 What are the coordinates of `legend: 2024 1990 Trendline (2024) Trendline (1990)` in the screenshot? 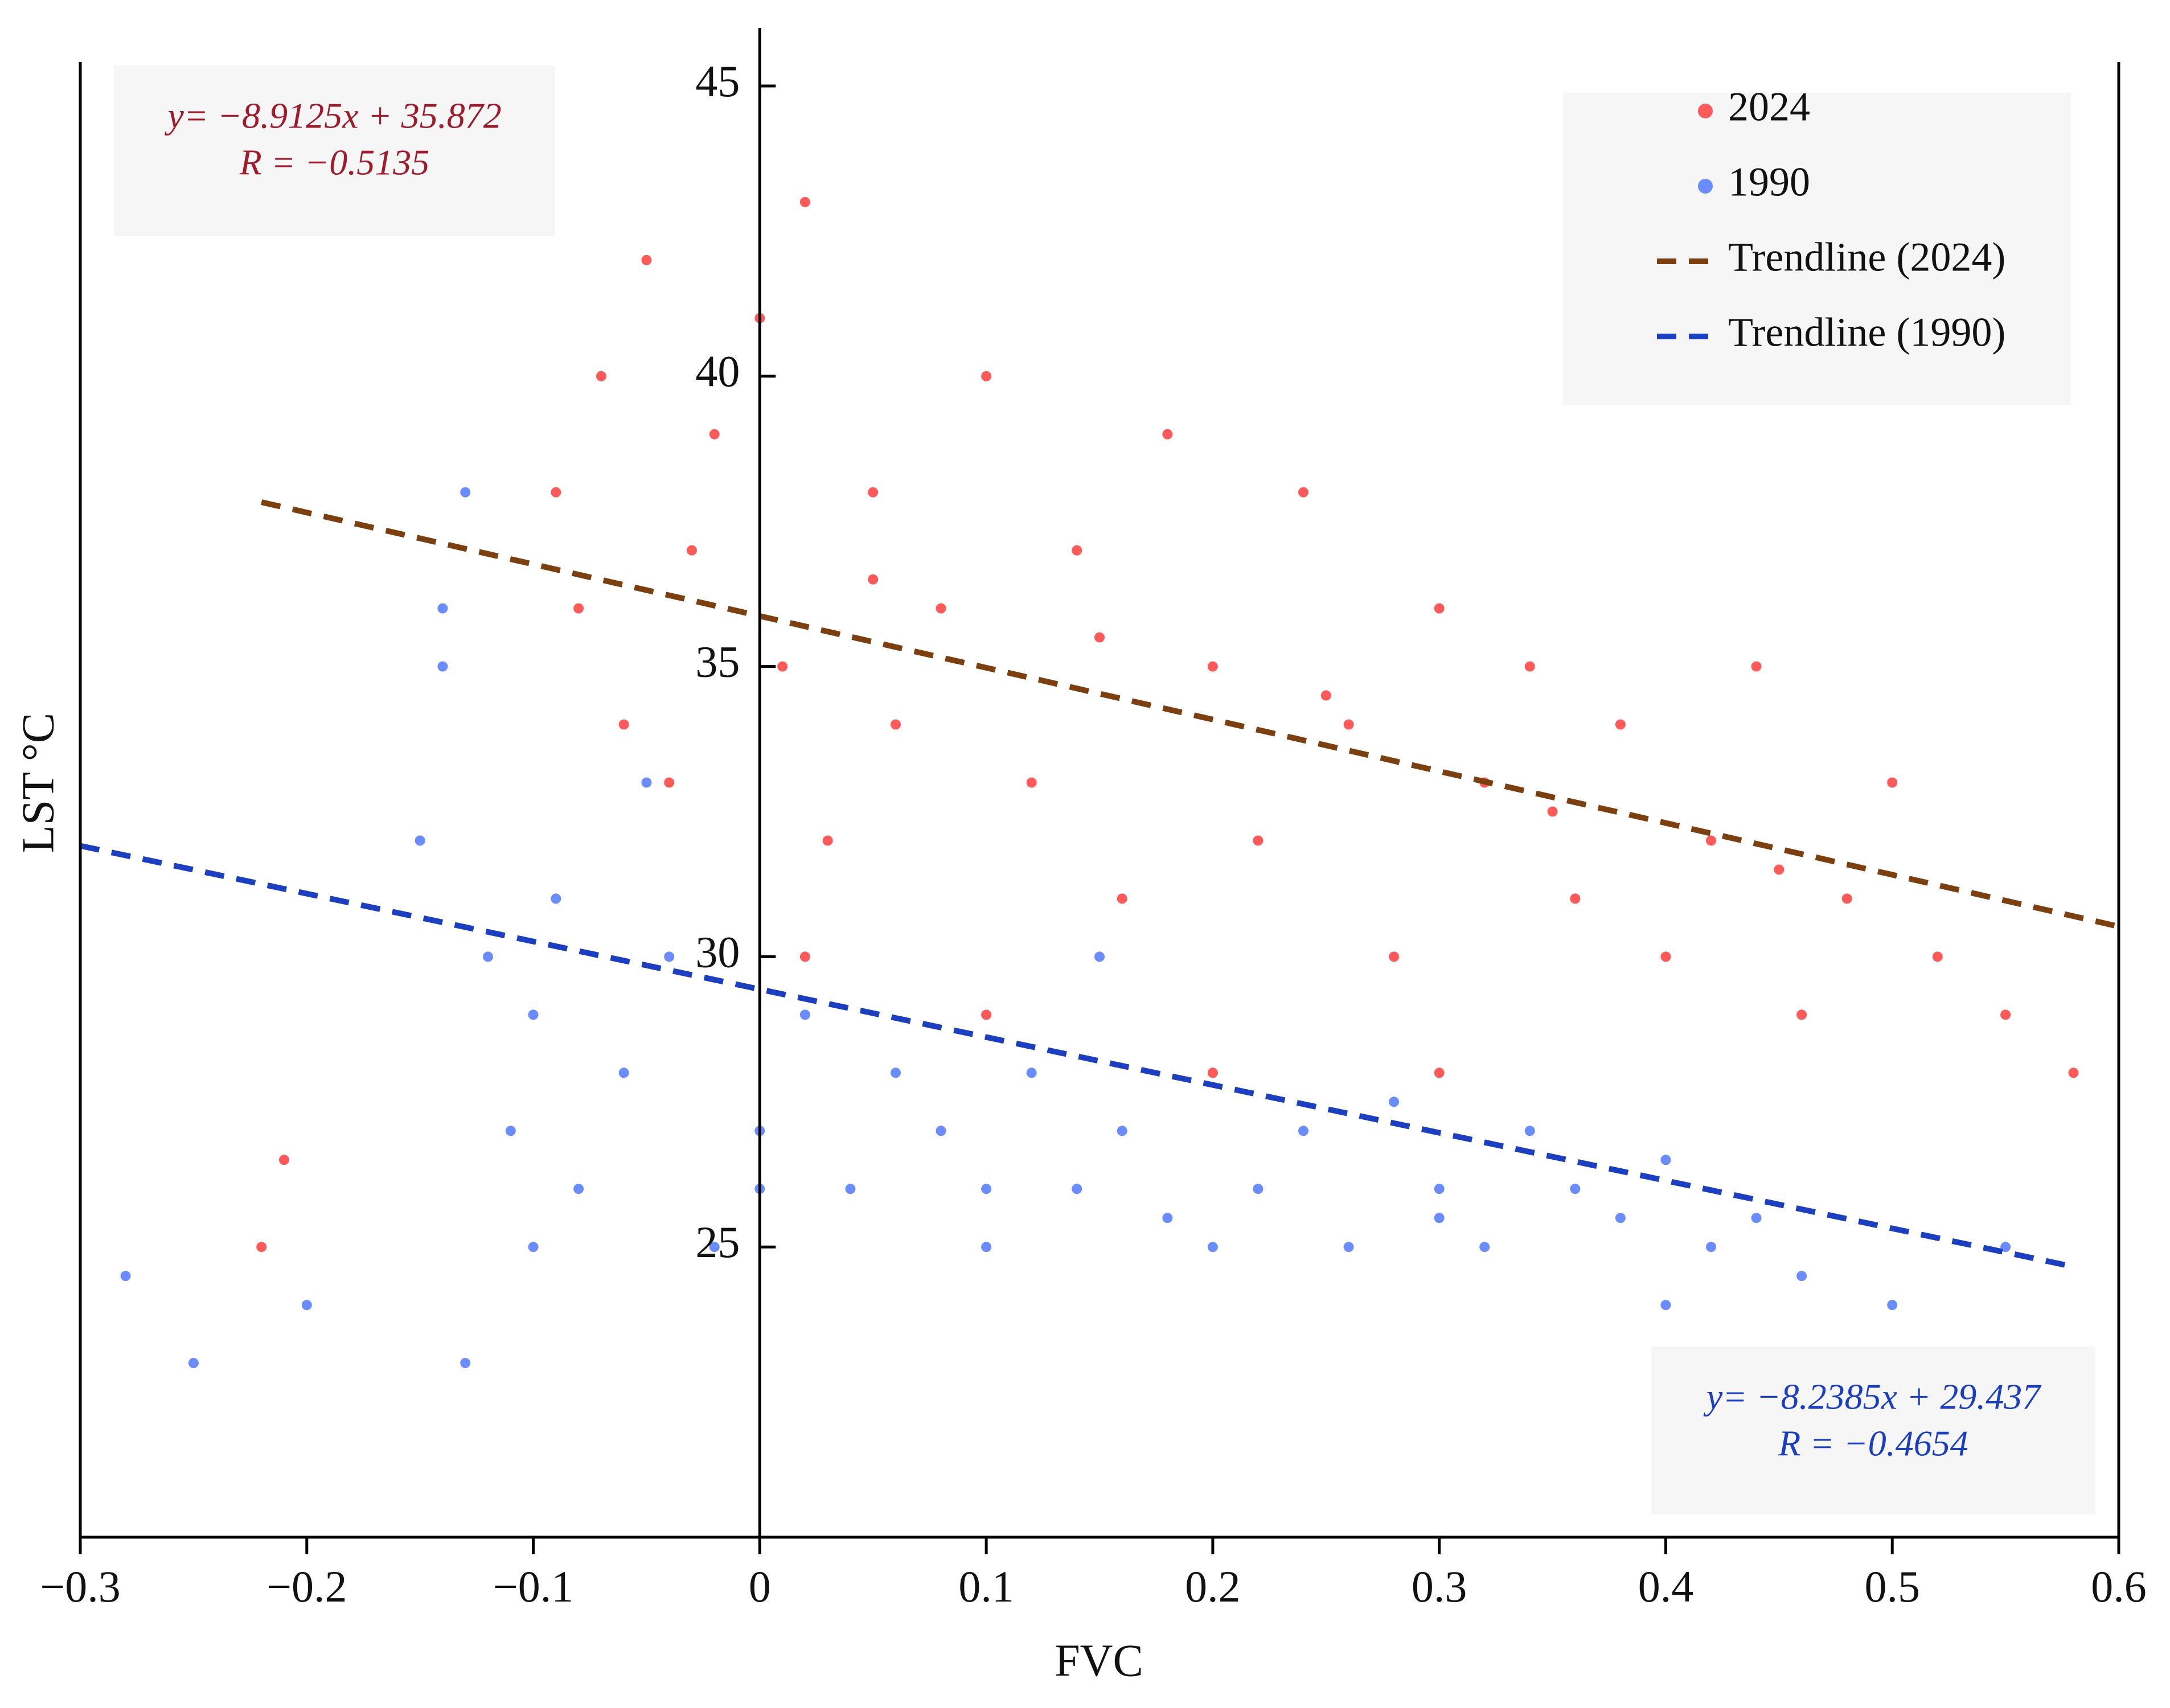 It's located at (1817, 244).